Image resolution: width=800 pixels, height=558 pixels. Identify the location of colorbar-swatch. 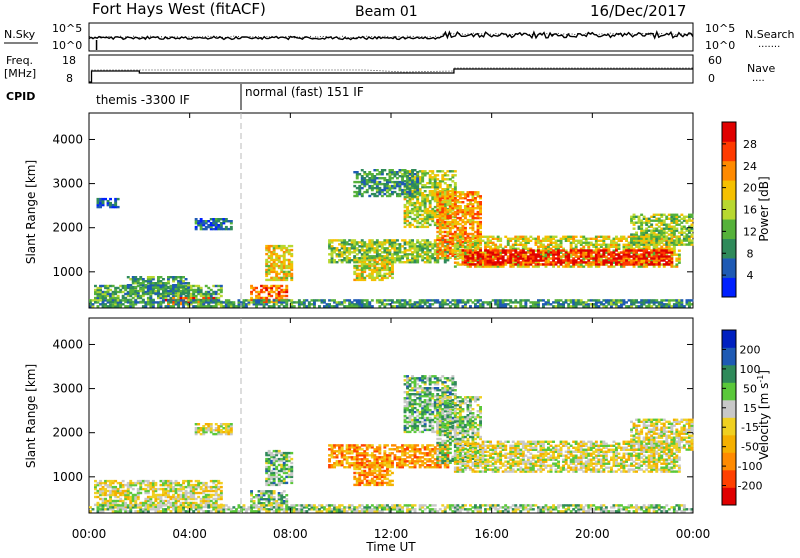
(729, 190).